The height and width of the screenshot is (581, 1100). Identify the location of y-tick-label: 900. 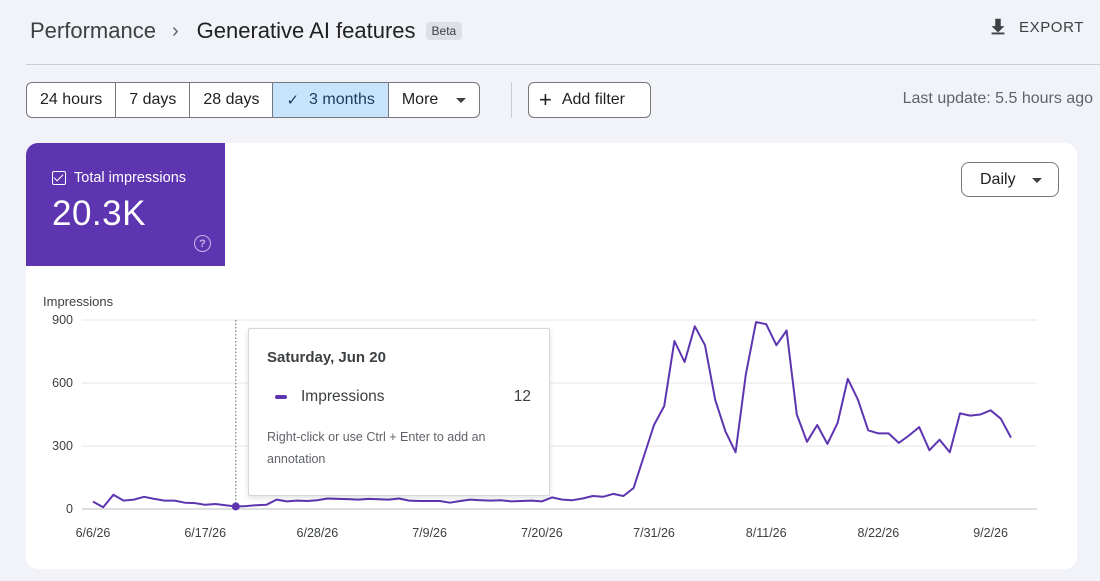
(62, 320).